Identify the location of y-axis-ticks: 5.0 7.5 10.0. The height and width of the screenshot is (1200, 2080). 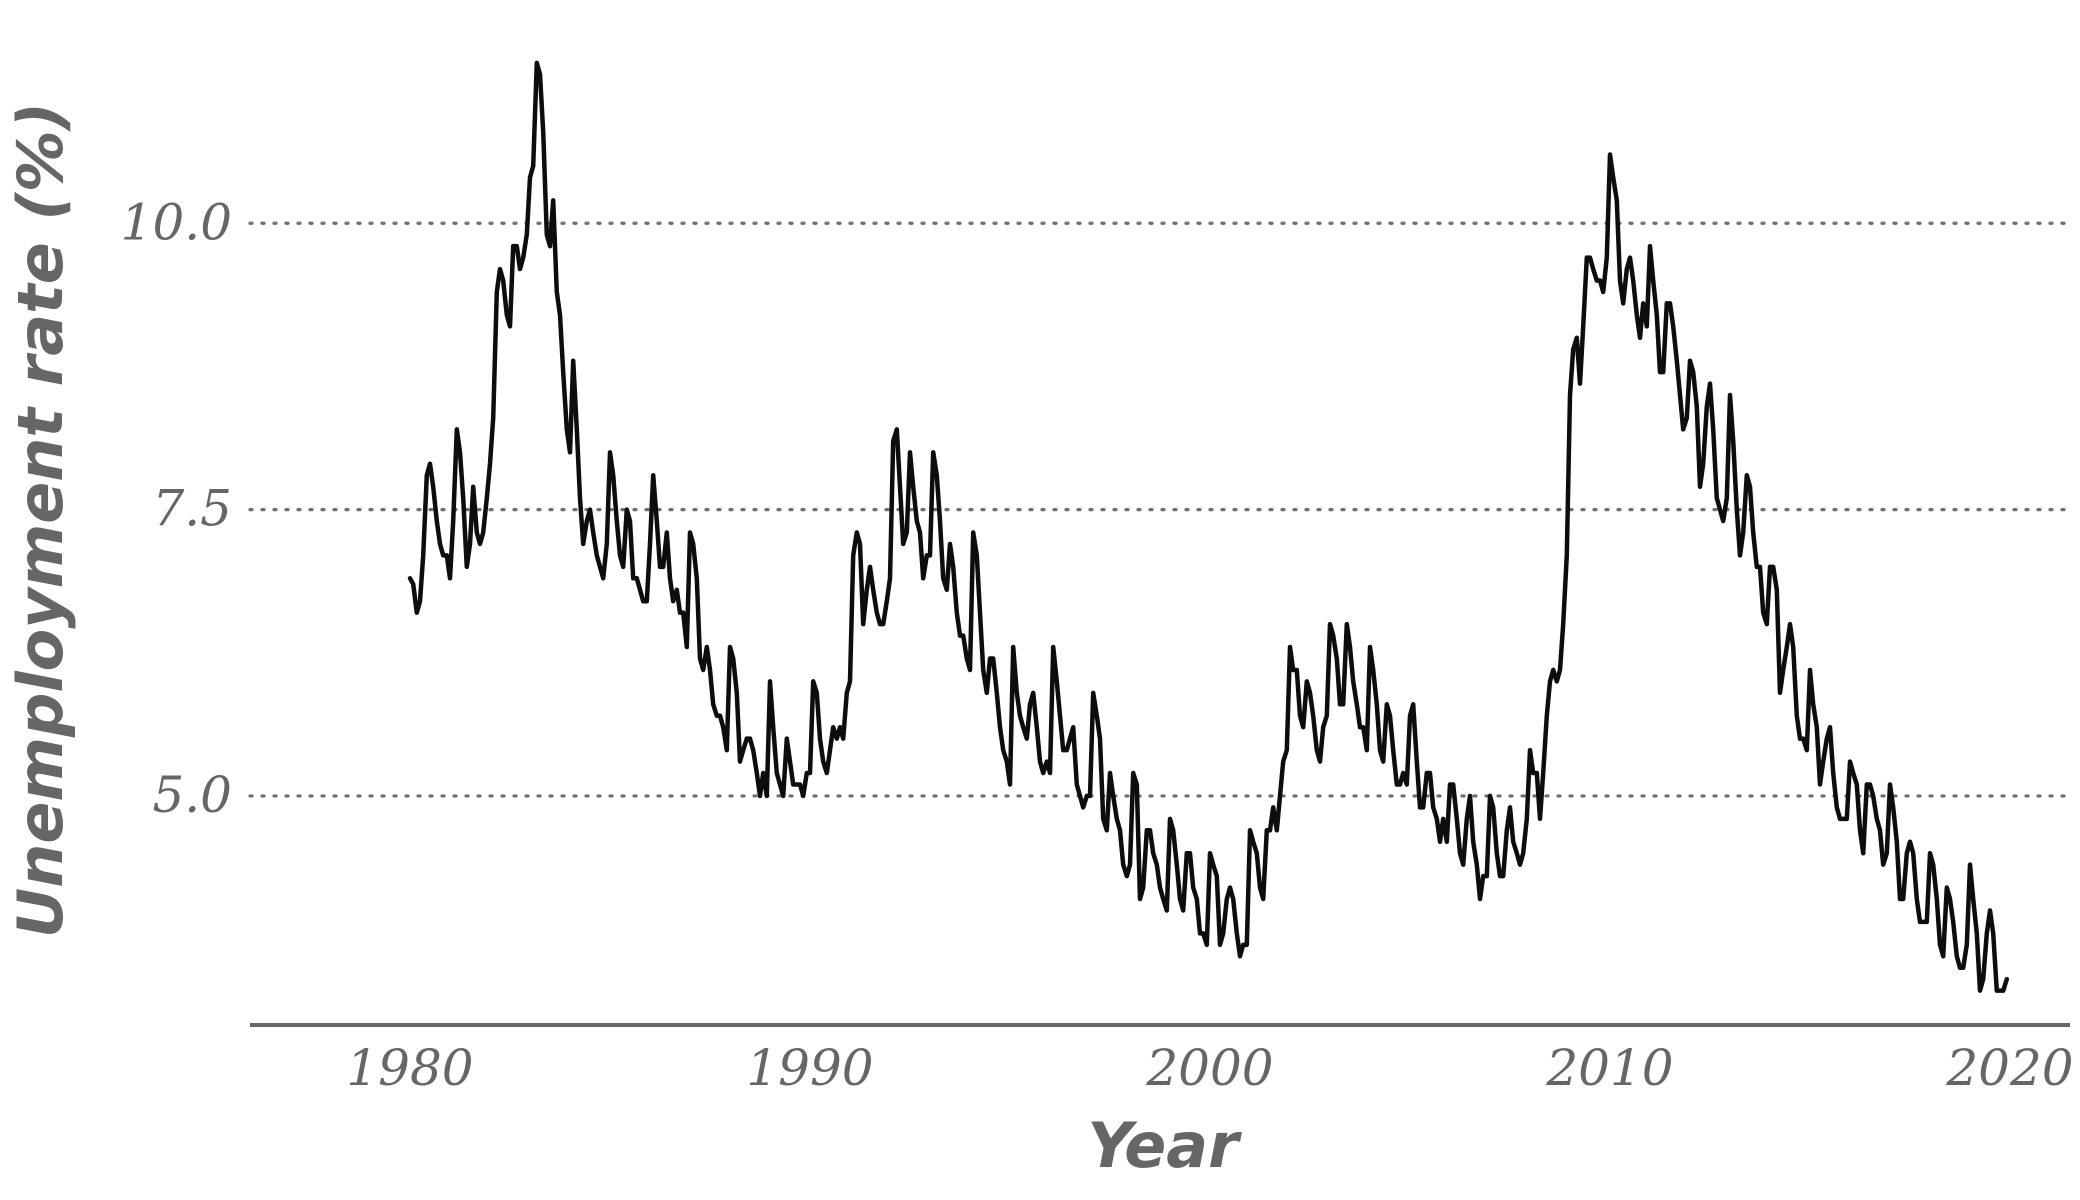
(176, 508).